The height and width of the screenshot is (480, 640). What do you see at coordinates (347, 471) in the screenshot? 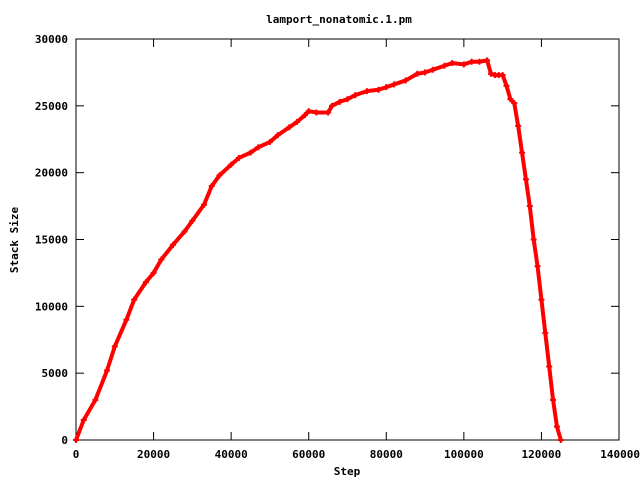
I see `x-axis-label: Step` at bounding box center [347, 471].